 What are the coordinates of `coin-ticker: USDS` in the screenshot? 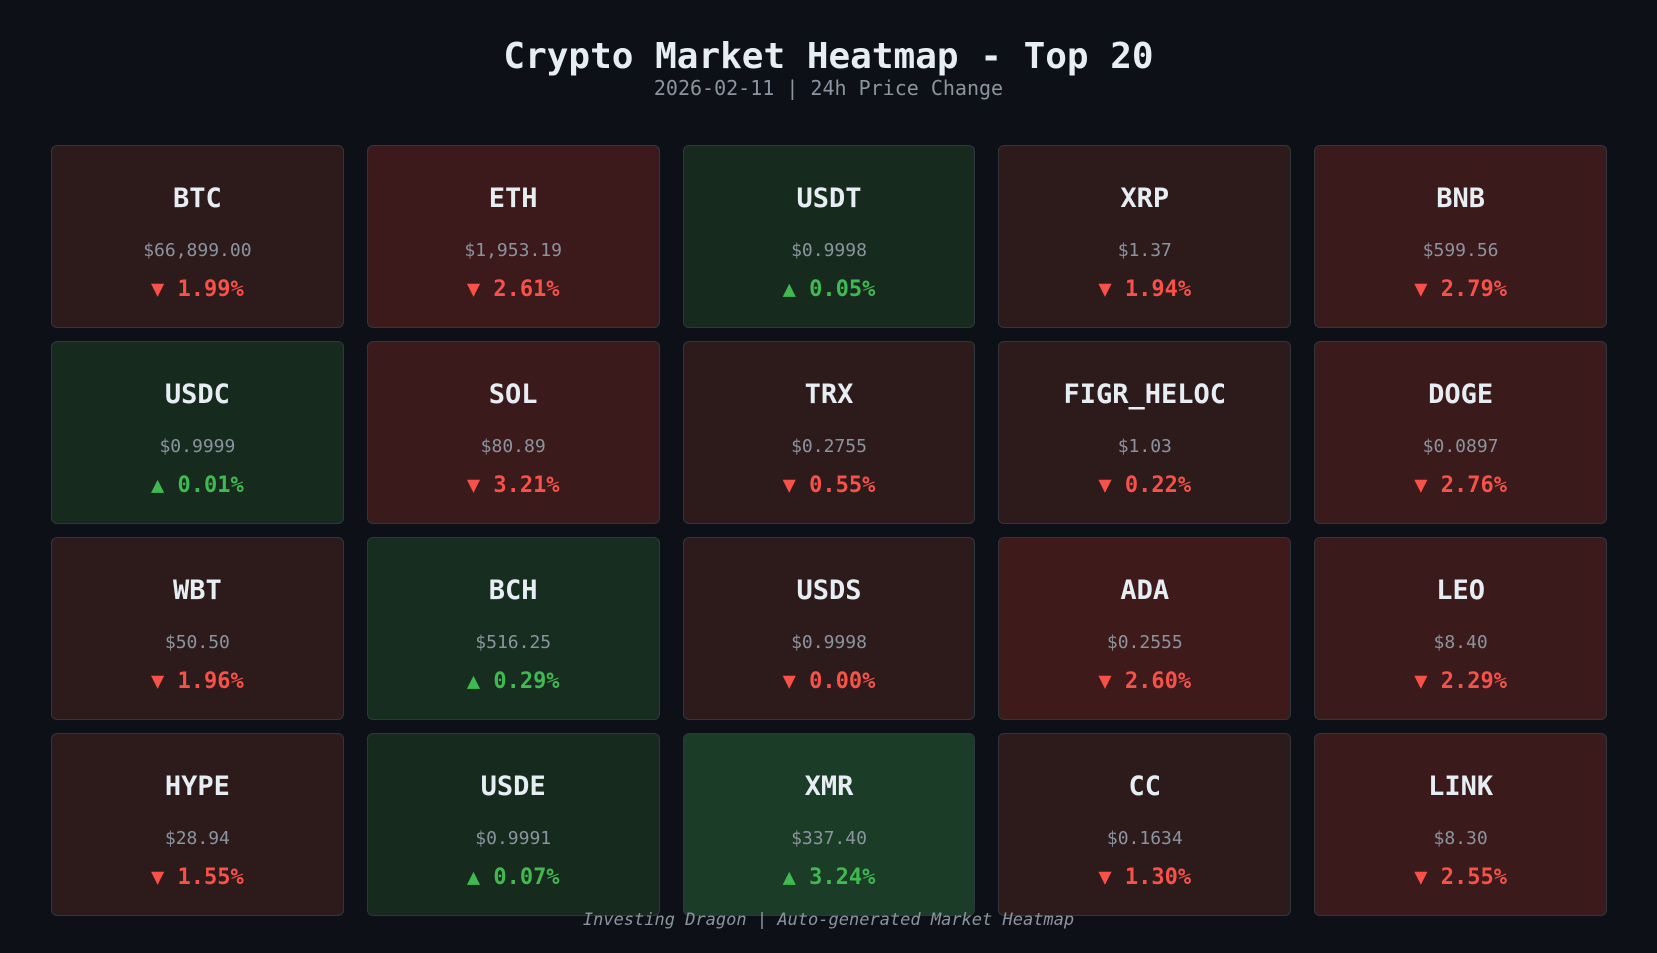 It's located at (829, 590).